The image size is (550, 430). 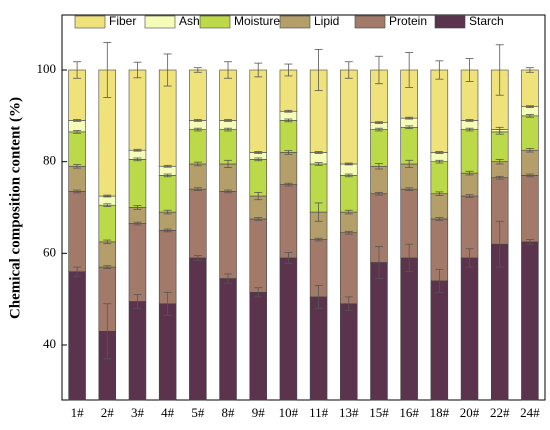 I want to click on x-tick-label: 8#, so click(x=229, y=412).